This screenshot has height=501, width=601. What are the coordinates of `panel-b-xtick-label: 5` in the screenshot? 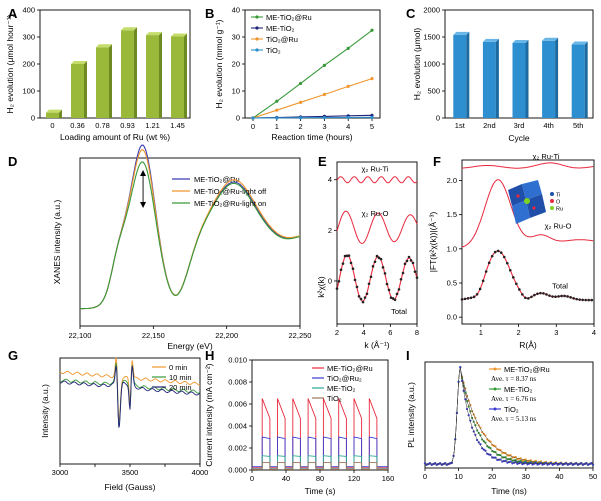 It's located at (372, 126).